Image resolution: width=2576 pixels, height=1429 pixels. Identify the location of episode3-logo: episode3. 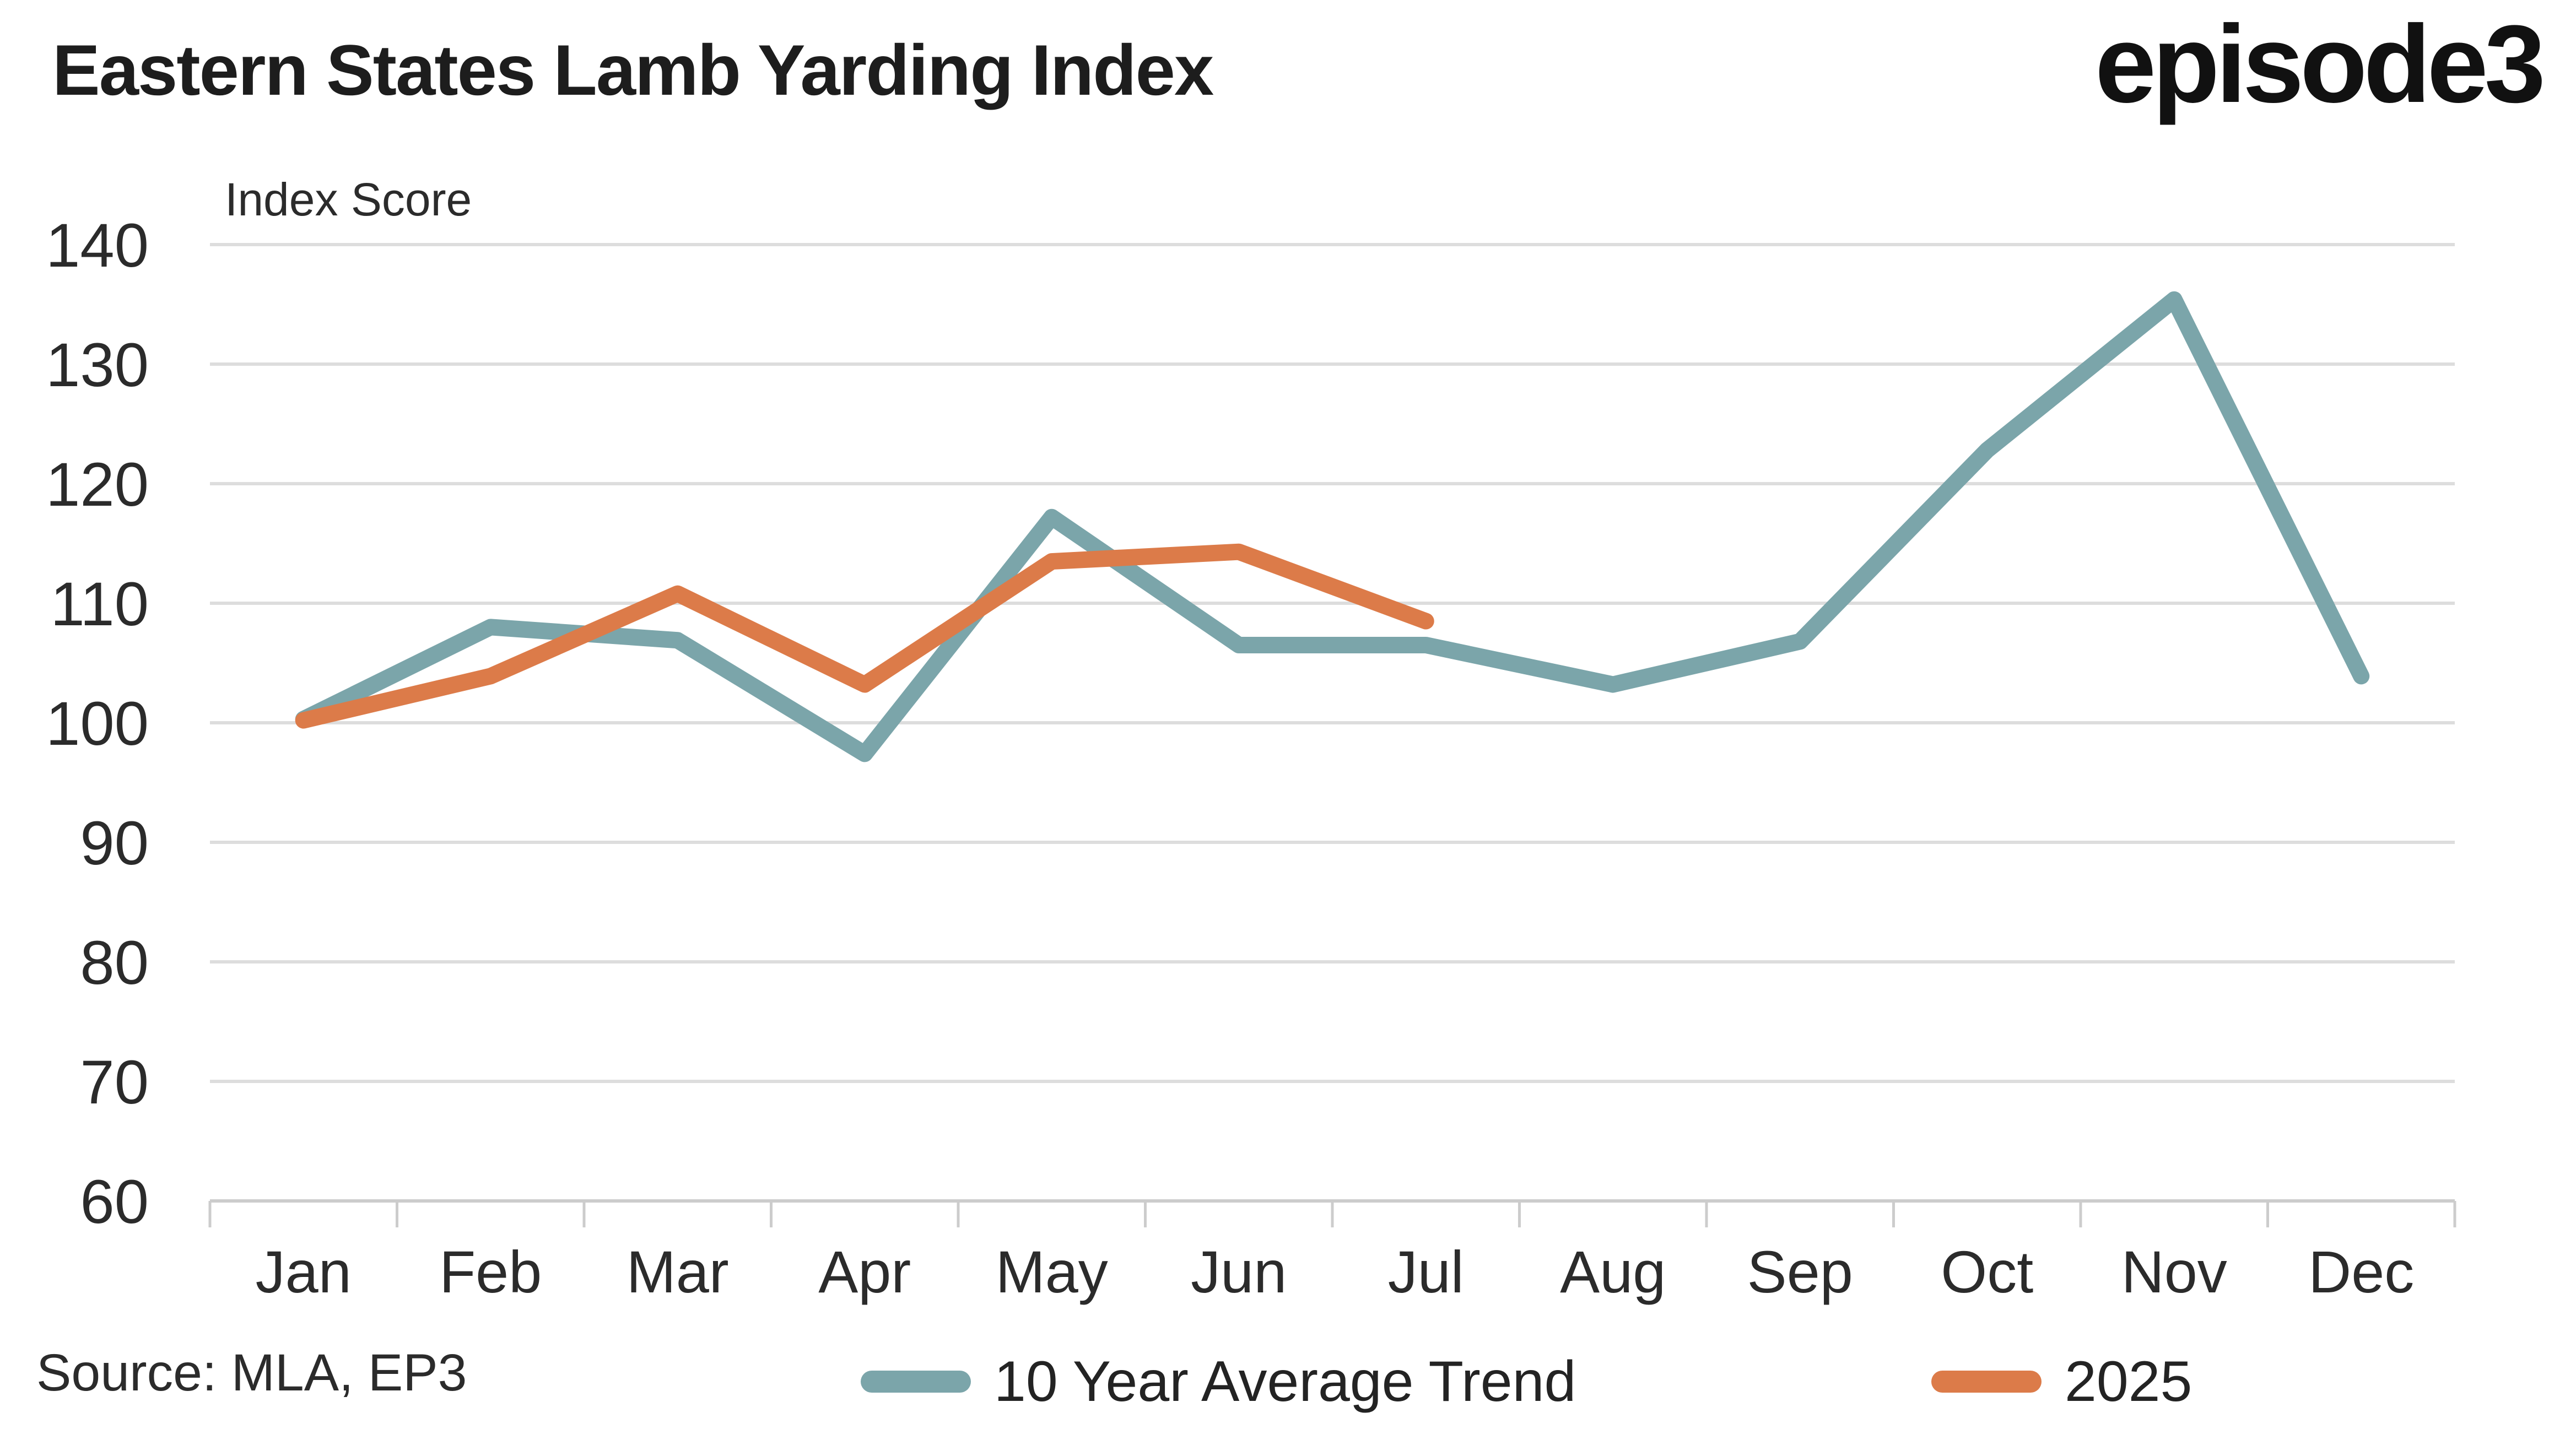
(2320, 64).